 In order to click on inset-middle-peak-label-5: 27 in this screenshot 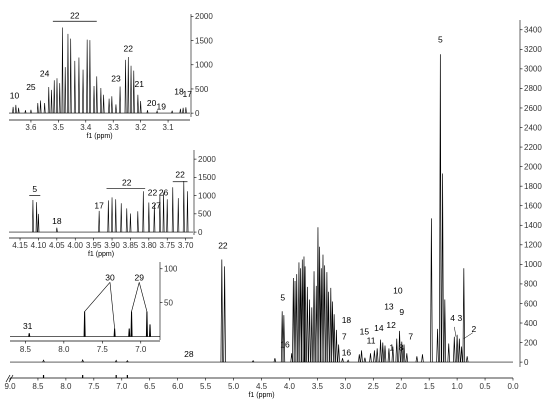, I will do `click(156, 205)`.